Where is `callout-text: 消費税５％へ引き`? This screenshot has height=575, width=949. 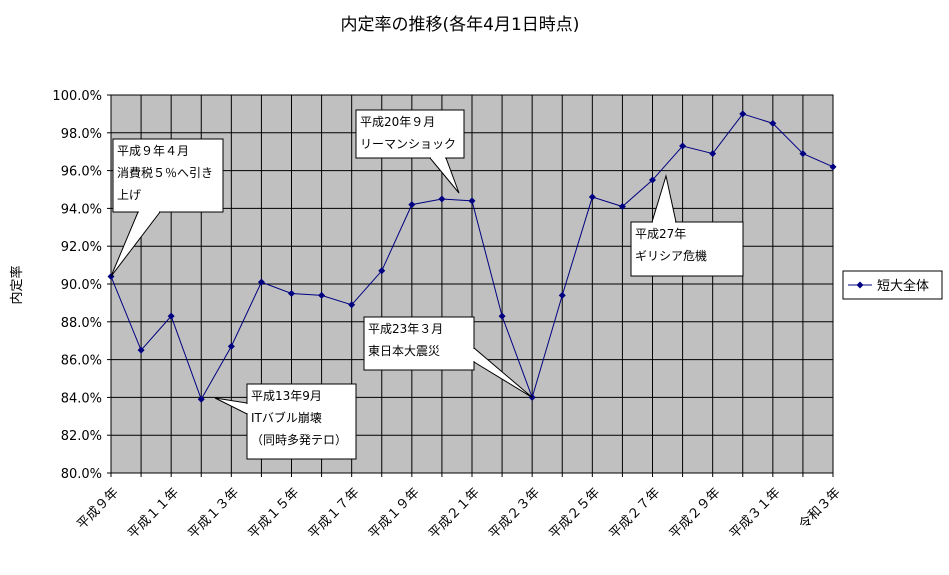 callout-text: 消費税５％へ引き is located at coordinates (165, 172).